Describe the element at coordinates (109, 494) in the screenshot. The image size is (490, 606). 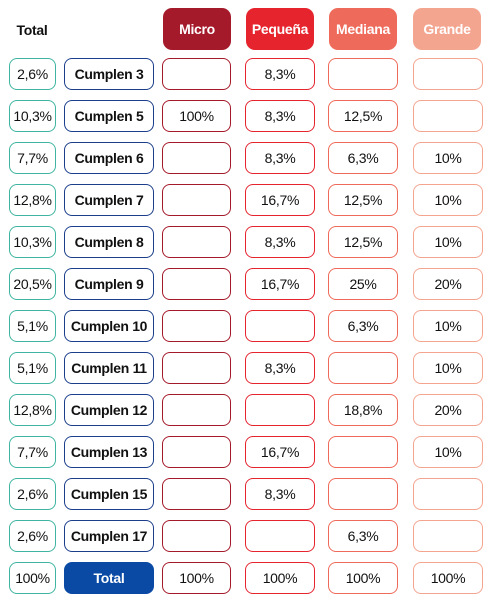
I see `cell-name: Cumplen 15` at that location.